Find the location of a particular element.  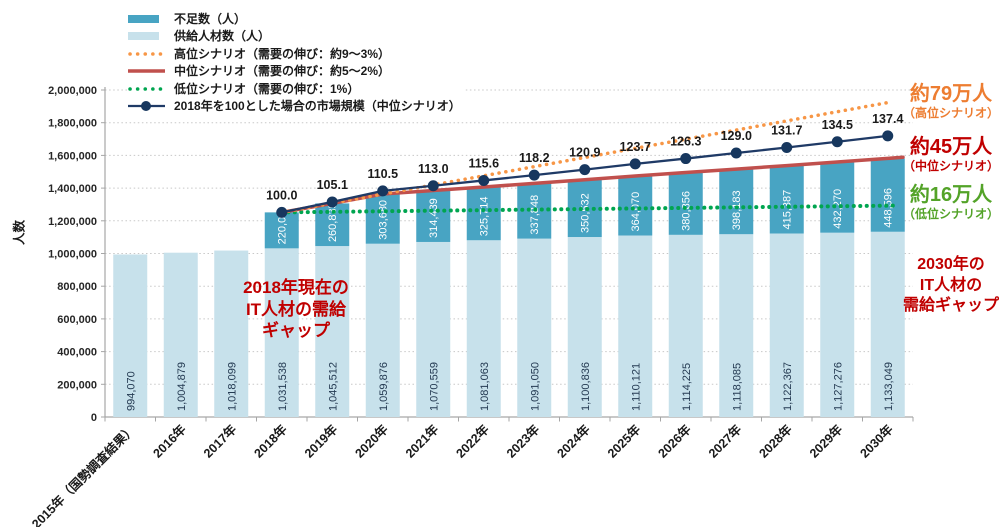

annotation-2018-gap: 2018年現在の IT人材の需給 ギャップ is located at coordinates (296, 309).